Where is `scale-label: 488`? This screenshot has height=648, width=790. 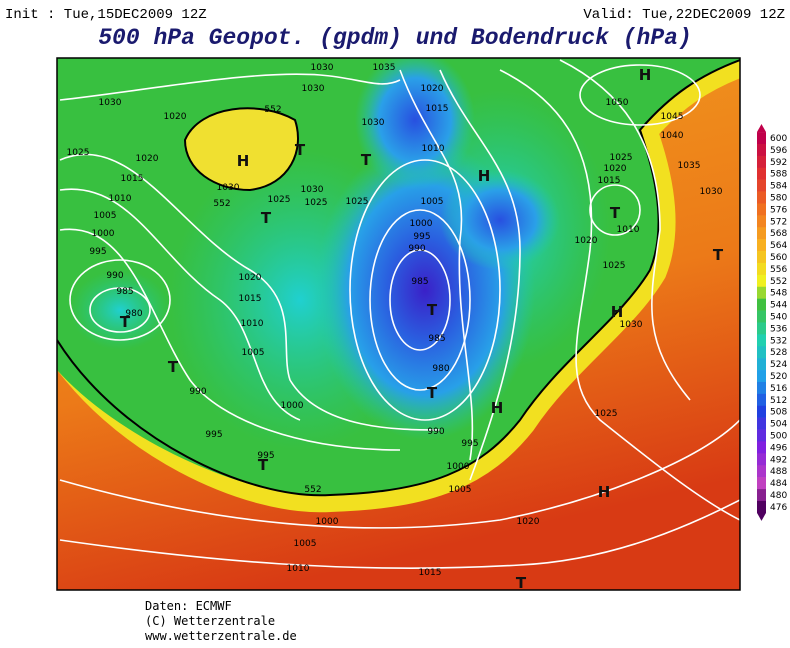
scale-label: 488 is located at coordinates (778, 472).